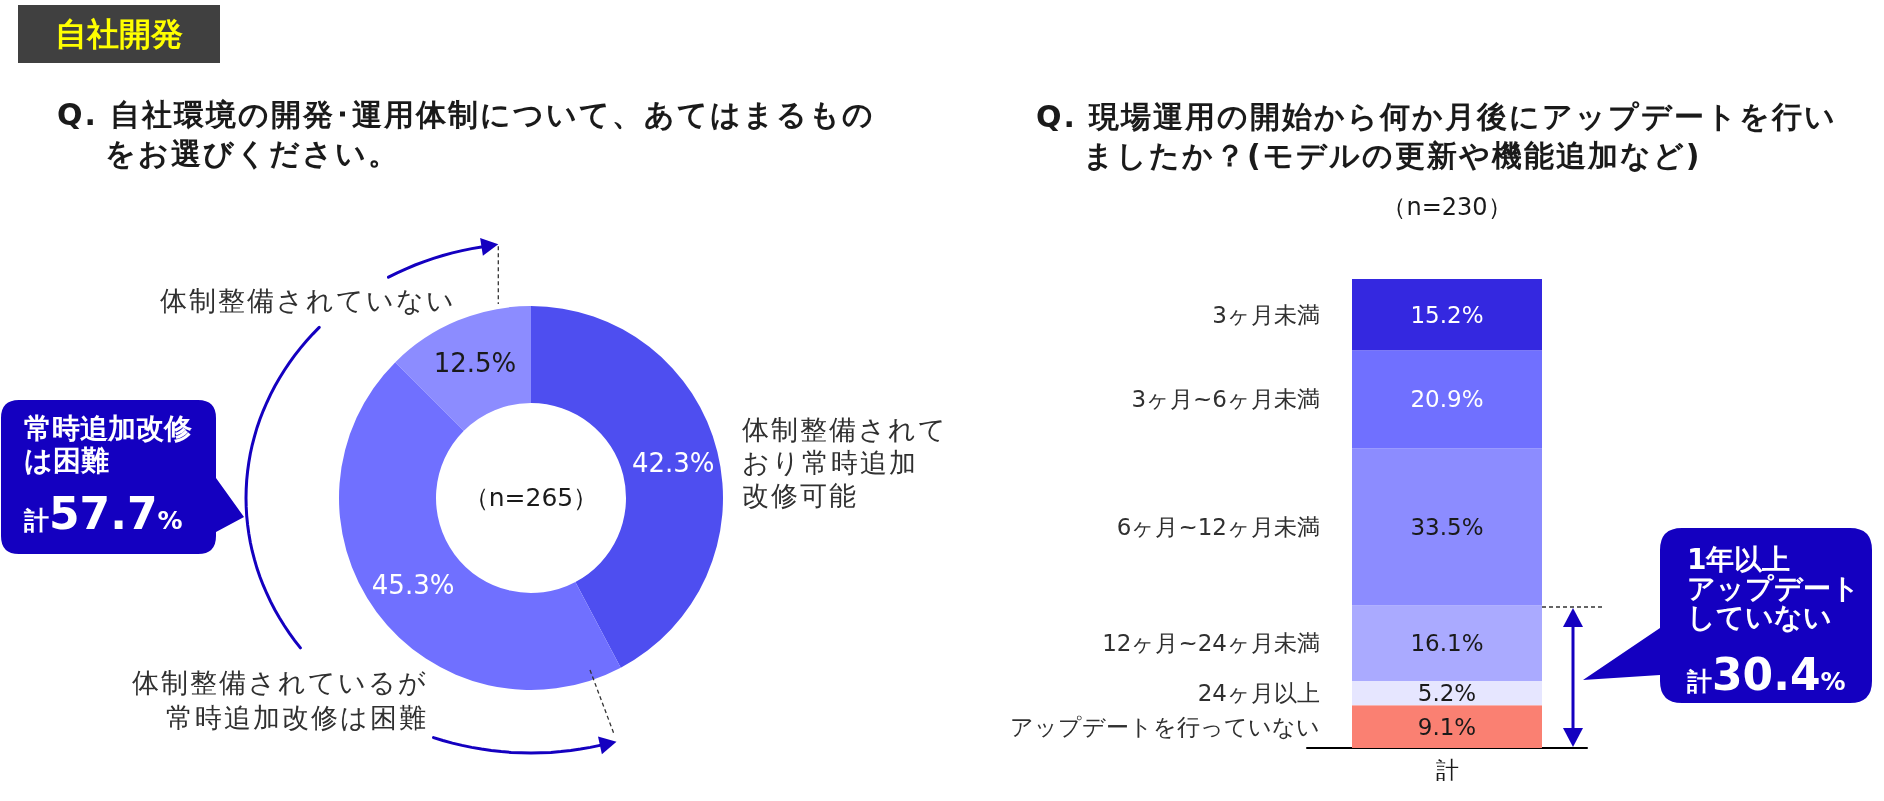 This screenshot has width=1884, height=801. I want to click on data-label: 42.3%, so click(673, 462).